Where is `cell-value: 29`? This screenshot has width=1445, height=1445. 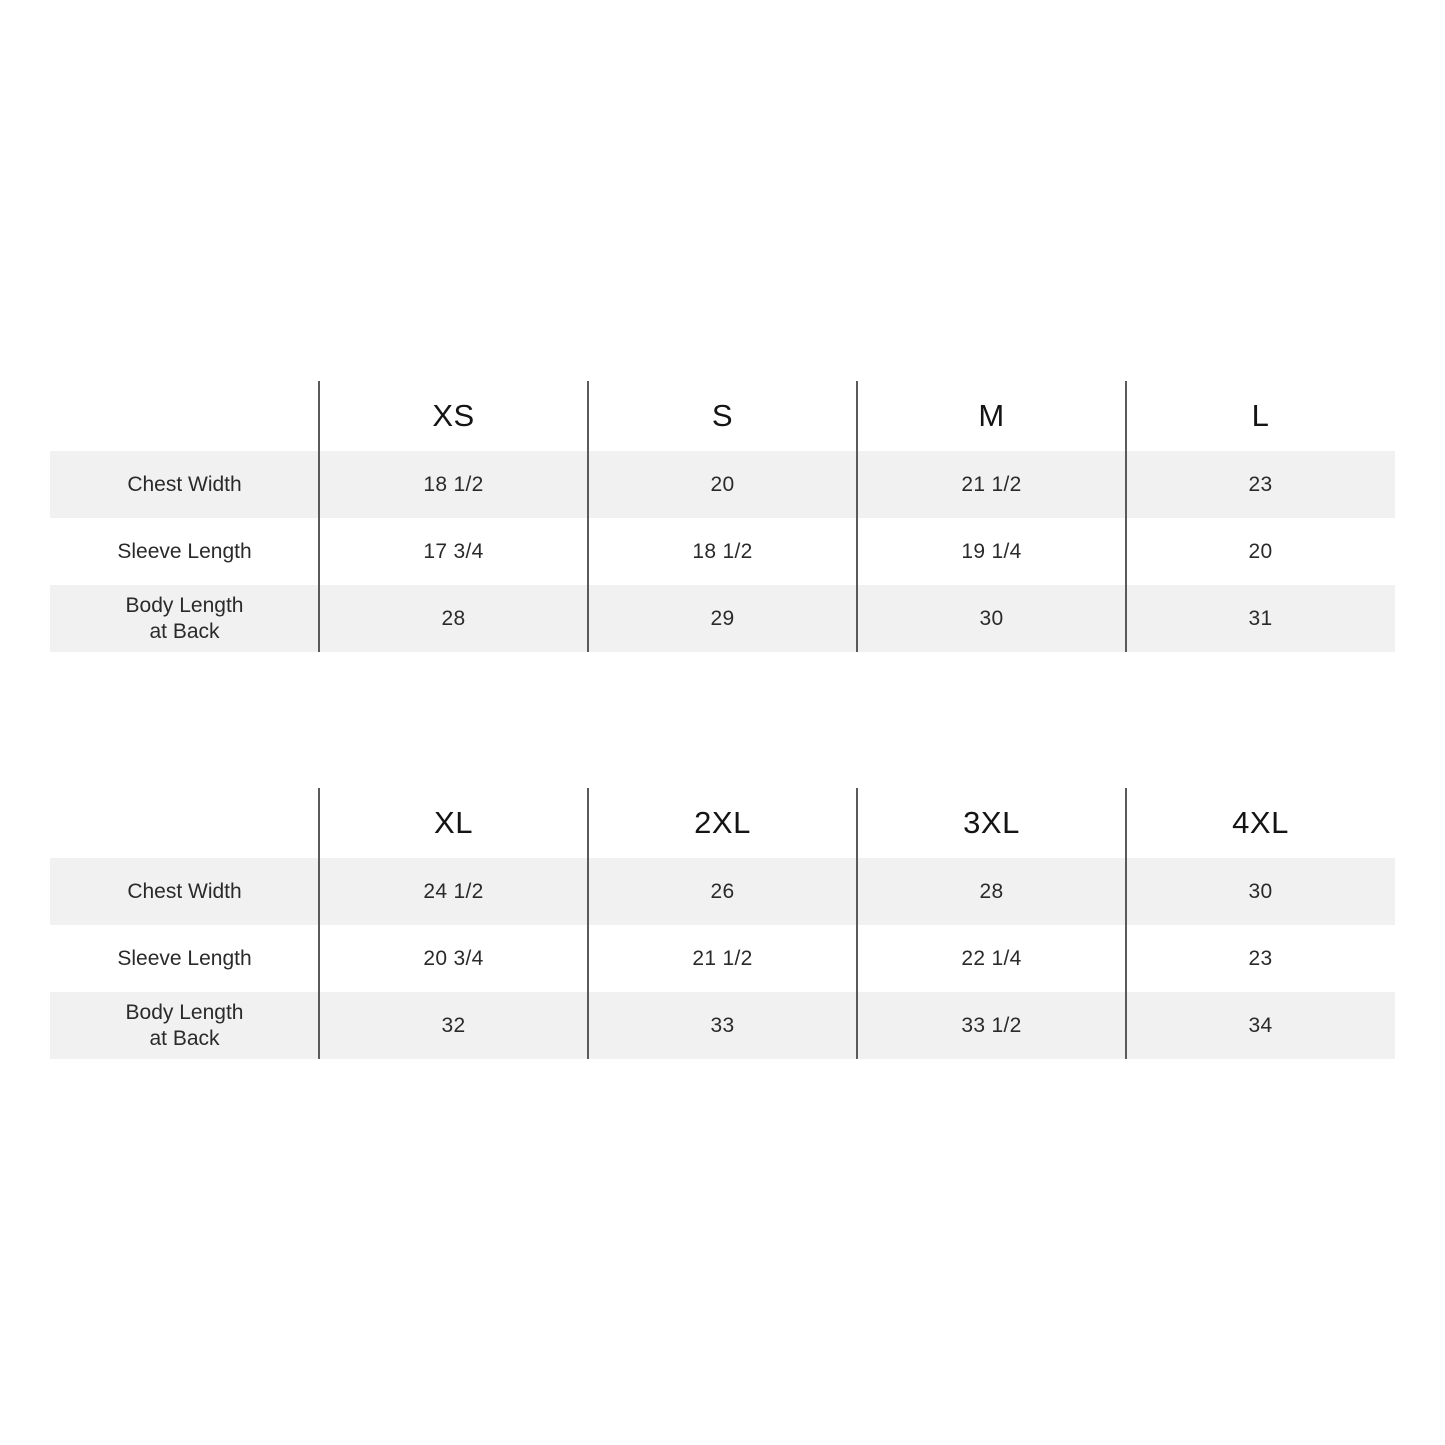
cell-value: 29 is located at coordinates (722, 618).